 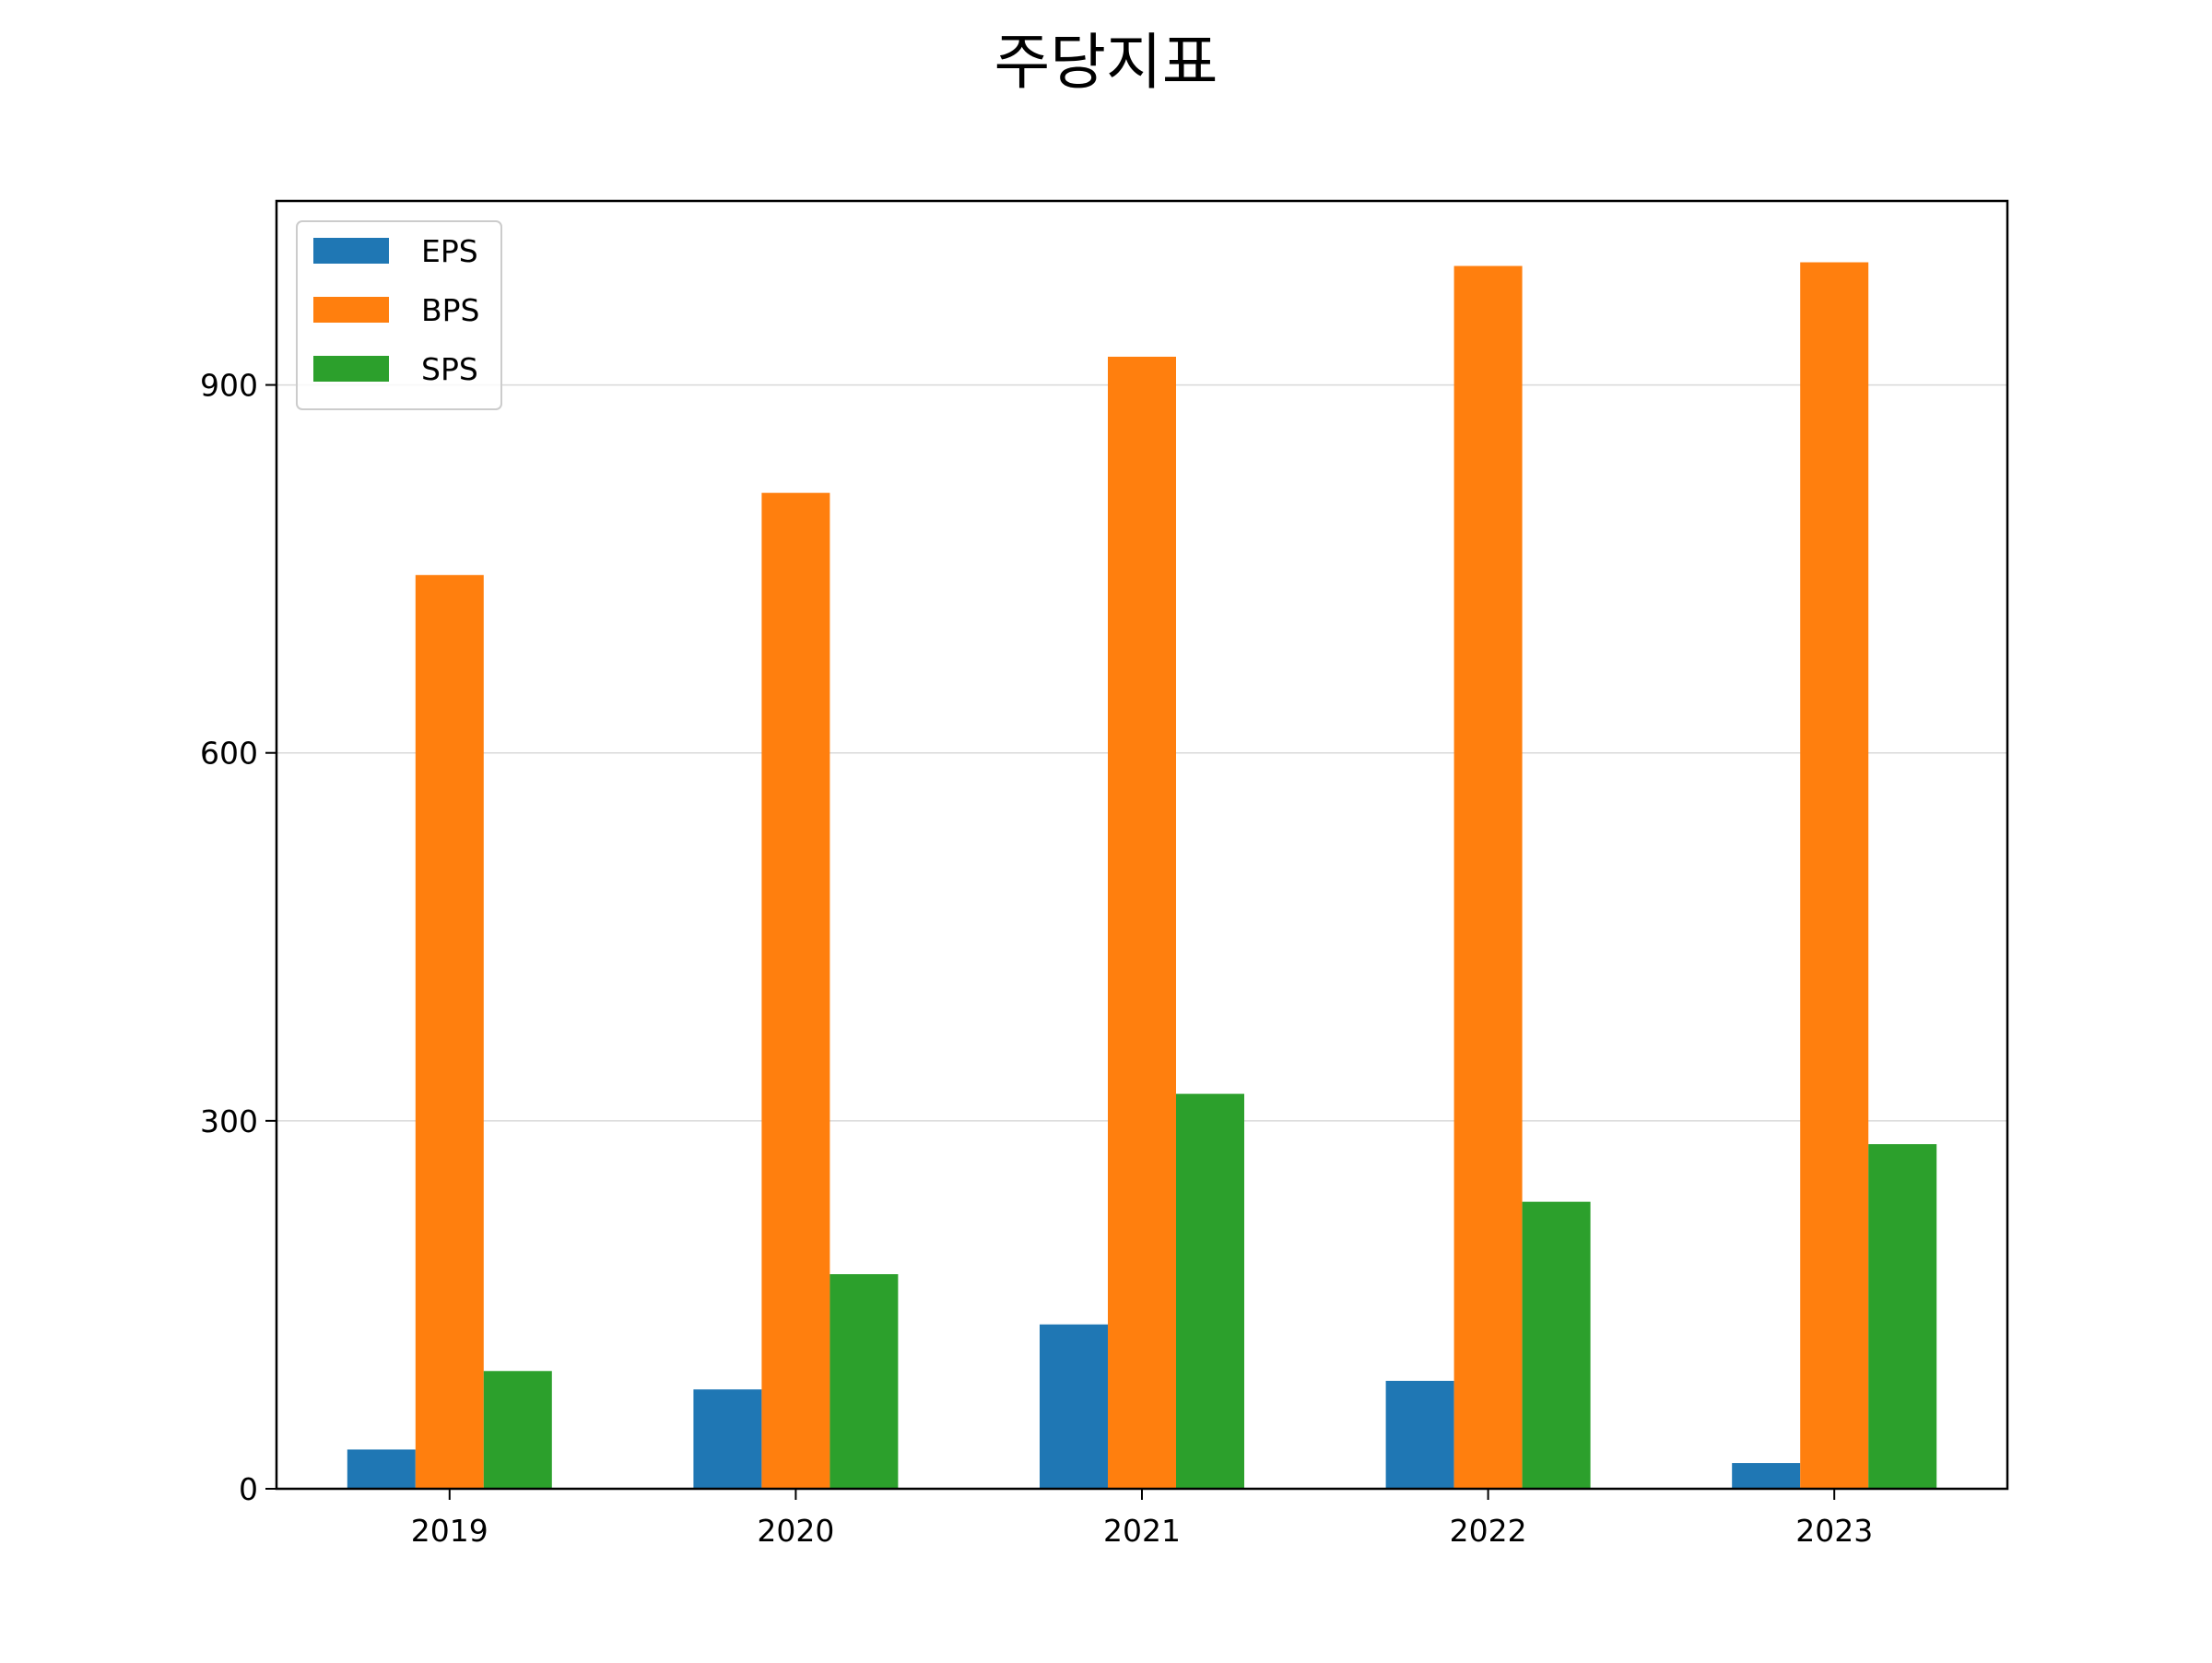 I want to click on legend-swatch-bps, so click(x=351, y=310).